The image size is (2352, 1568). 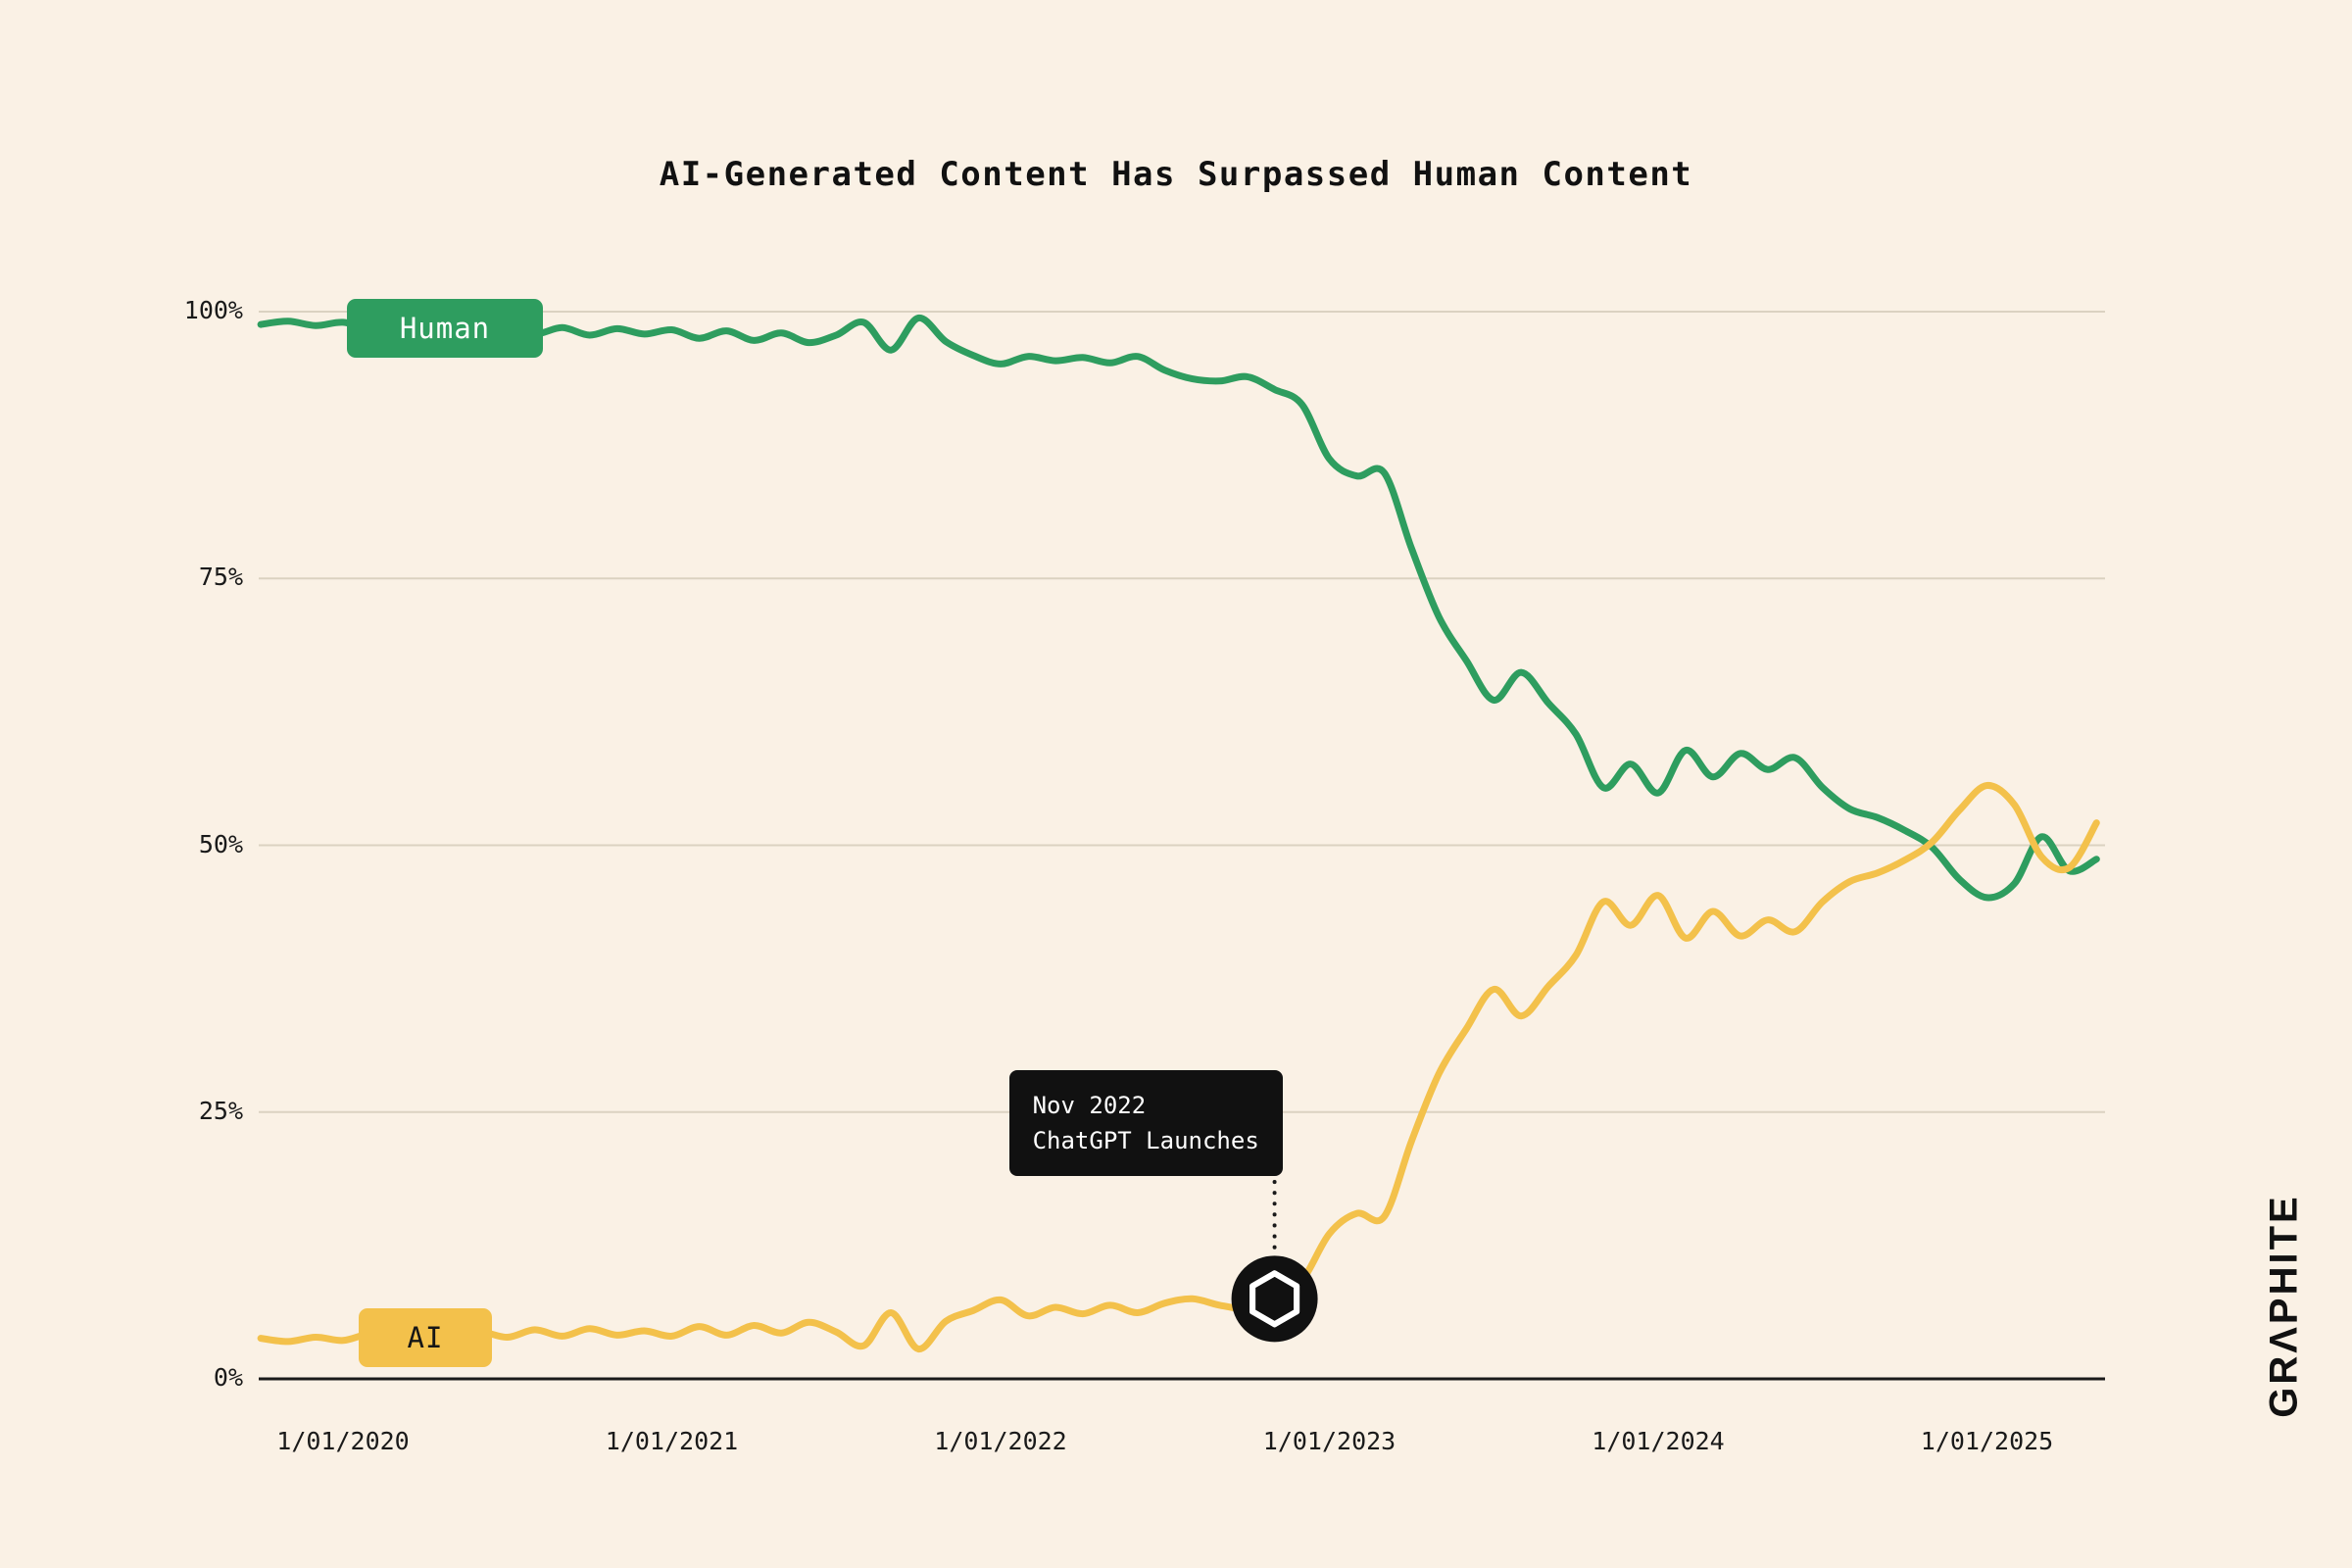 What do you see at coordinates (213, 310) in the screenshot?
I see `y-tick-label: 100%` at bounding box center [213, 310].